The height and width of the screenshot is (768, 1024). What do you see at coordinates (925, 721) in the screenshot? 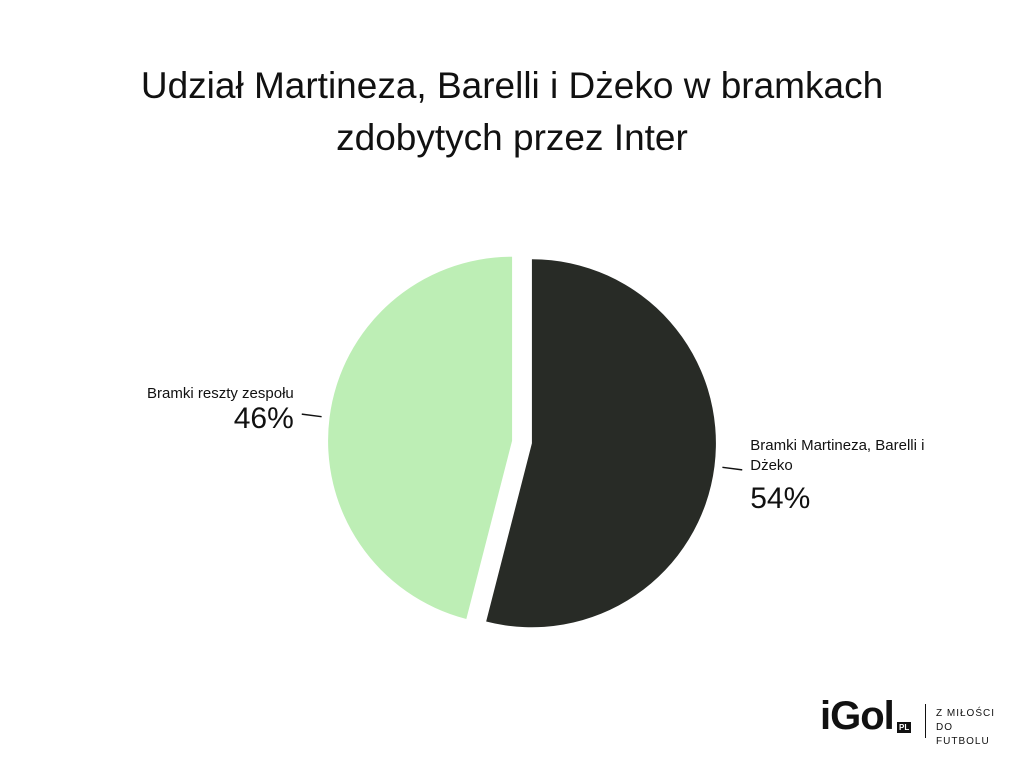
I see `separator` at bounding box center [925, 721].